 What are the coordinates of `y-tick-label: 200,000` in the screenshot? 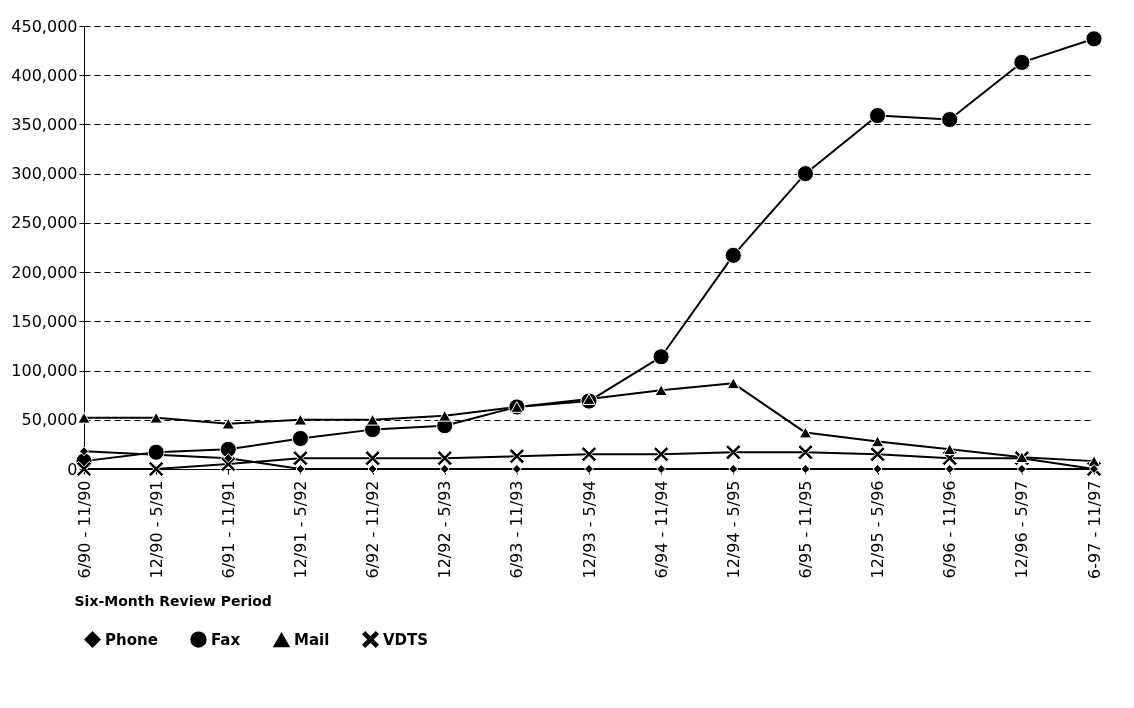 It's located at (44, 272).